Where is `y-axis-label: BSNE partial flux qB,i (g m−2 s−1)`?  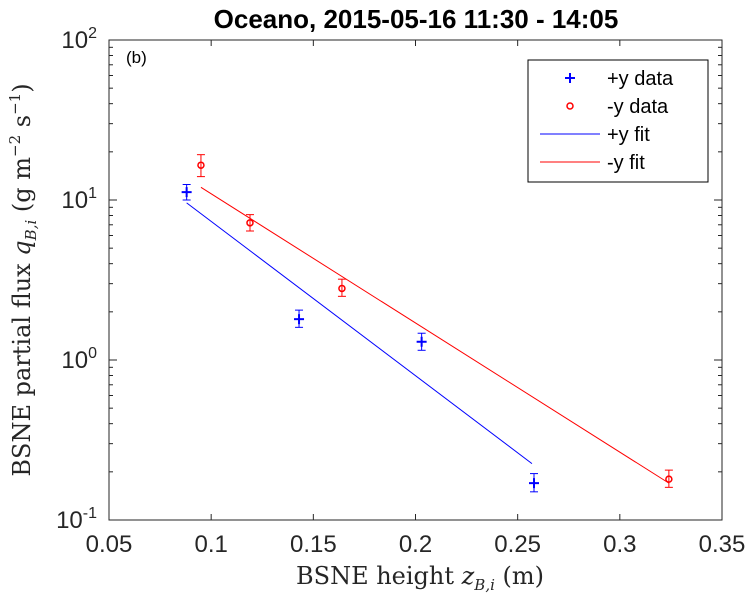 y-axis-label: BSNE partial flux qB,i (g m−2 s−1) is located at coordinates (23, 279).